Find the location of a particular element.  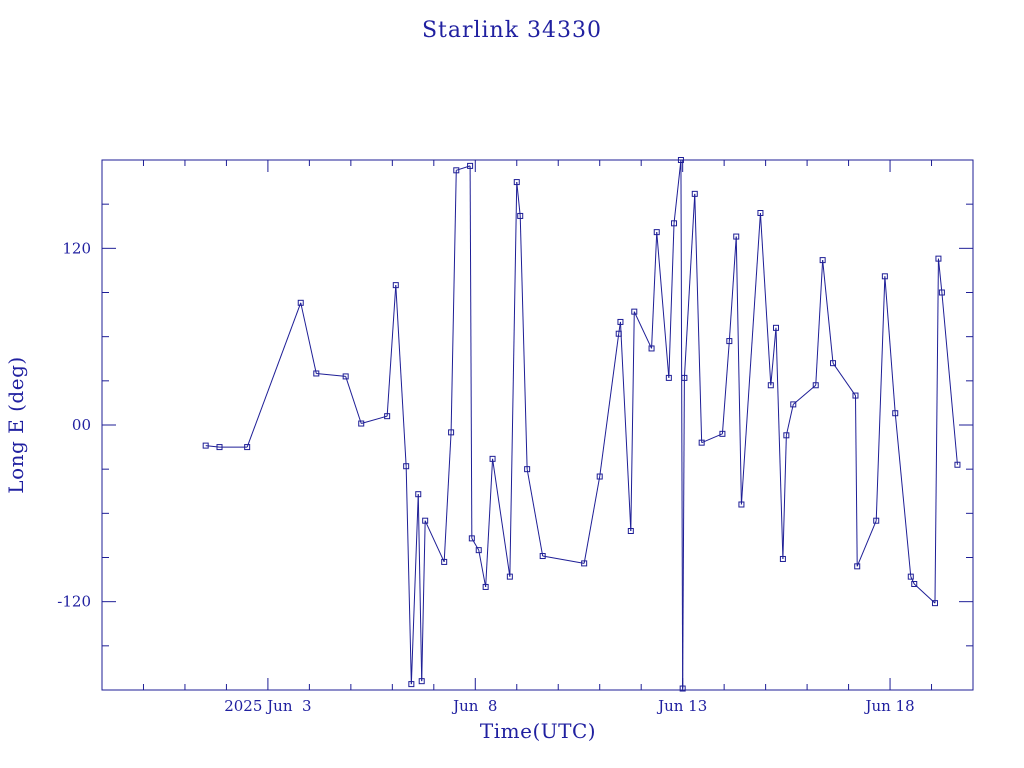

x-tick-label: 2025 Jun 3 is located at coordinates (267, 706).